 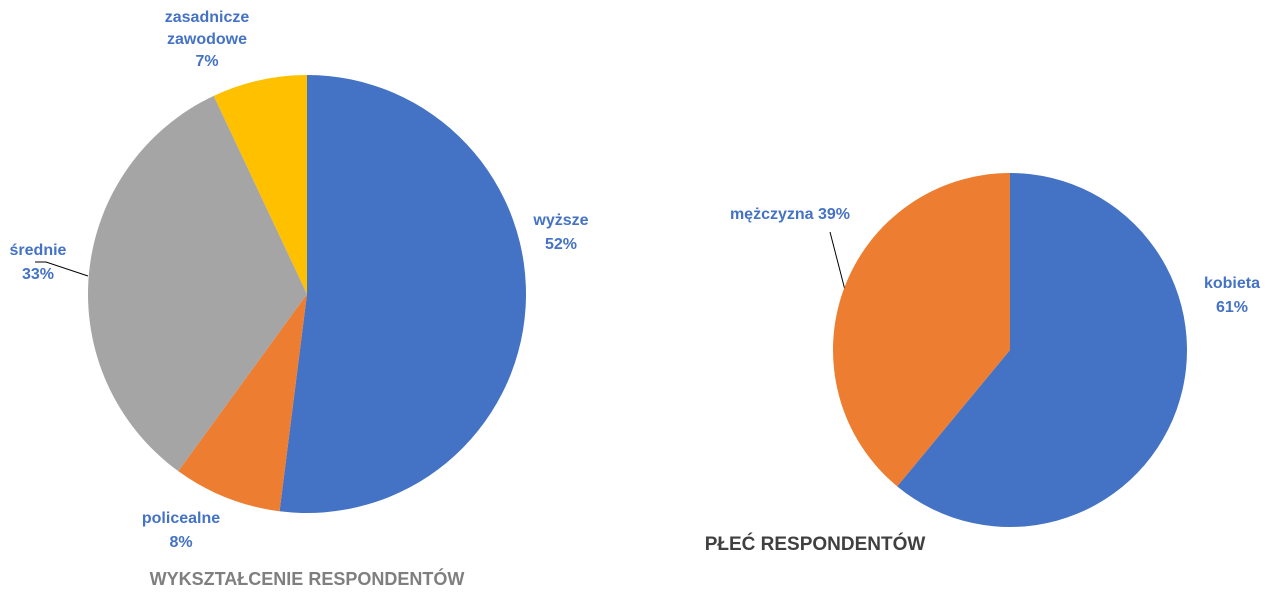 I want to click on data-label: mężczyzna 39%, so click(x=790, y=214).